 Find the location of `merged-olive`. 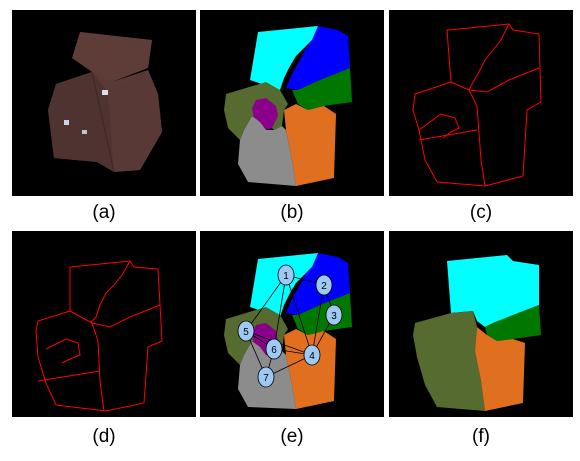

merged-olive is located at coordinates (449, 361).